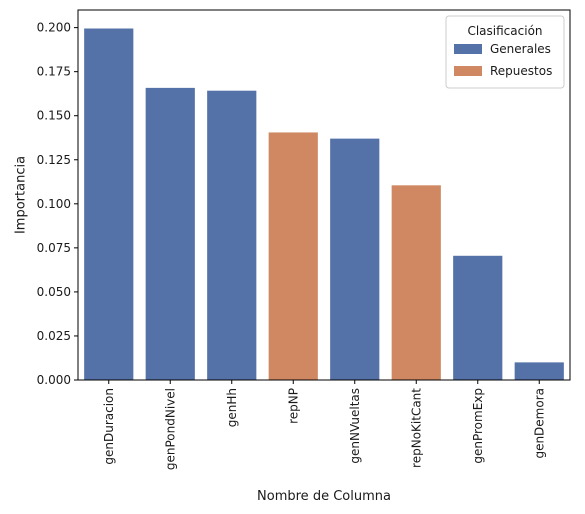 Image resolution: width=585 pixels, height=514 pixels. What do you see at coordinates (54, 380) in the screenshot?
I see `y-tick-label: 0.000` at bounding box center [54, 380].